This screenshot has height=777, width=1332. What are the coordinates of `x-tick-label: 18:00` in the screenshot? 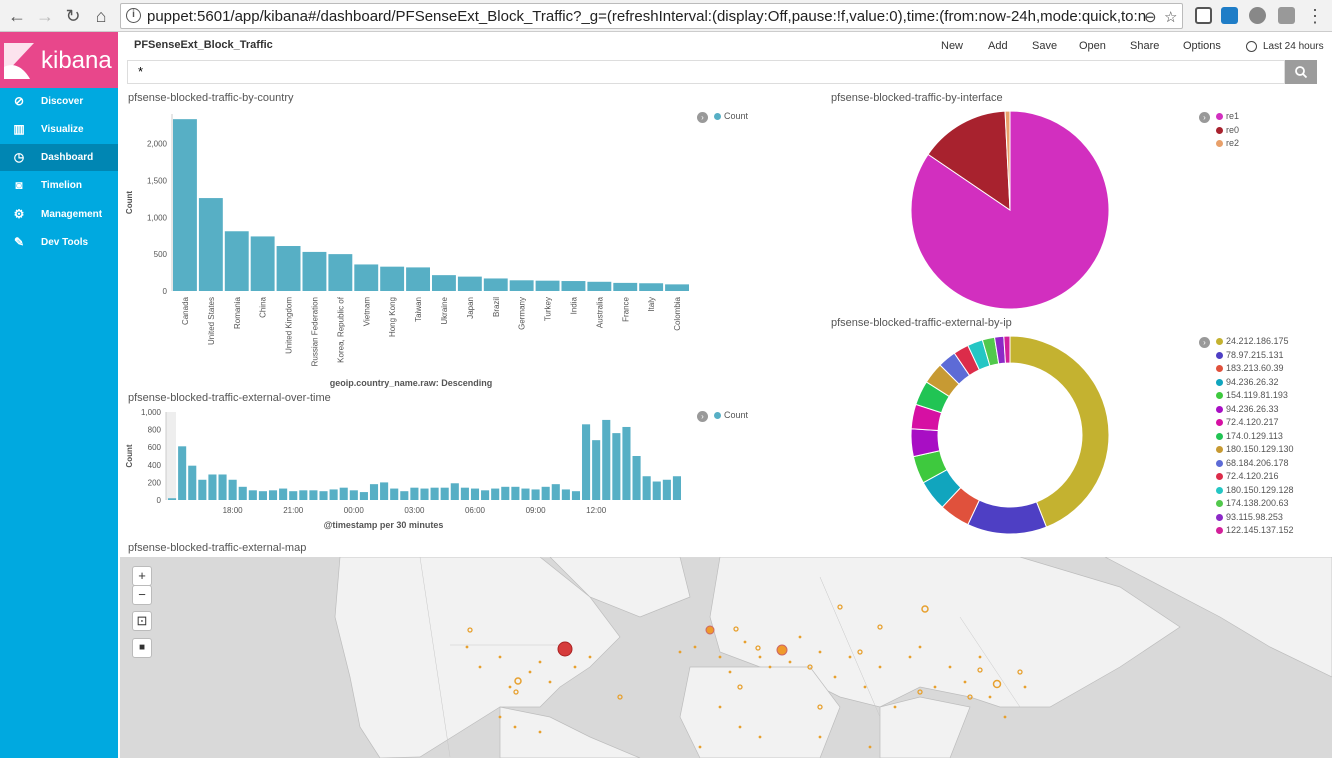 It's located at (233, 510).